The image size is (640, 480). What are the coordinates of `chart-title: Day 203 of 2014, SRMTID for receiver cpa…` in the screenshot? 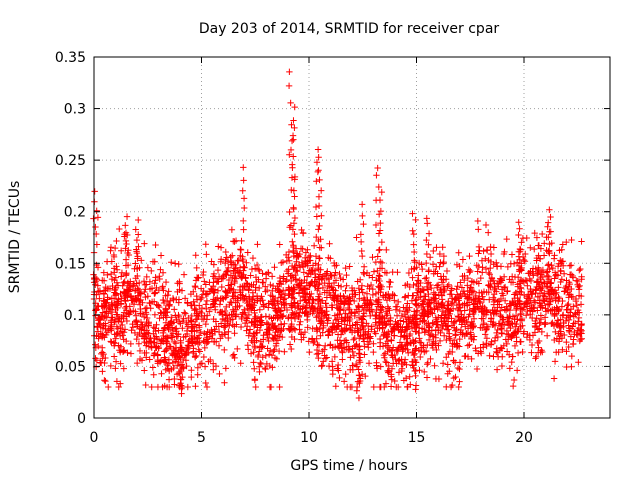 It's located at (349, 29).